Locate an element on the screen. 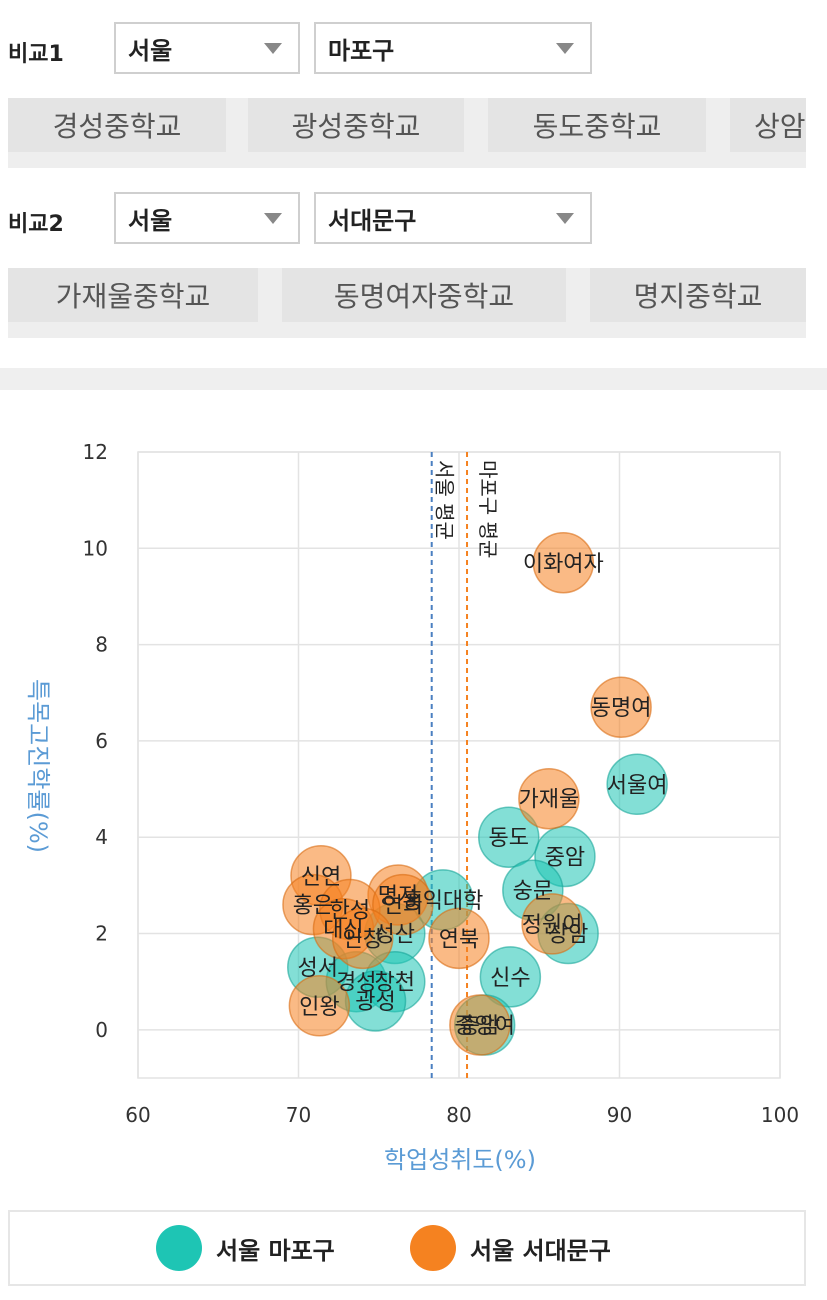  chart-legend: 서울 마포구 서울 서대문구 is located at coordinates (407, 1248).